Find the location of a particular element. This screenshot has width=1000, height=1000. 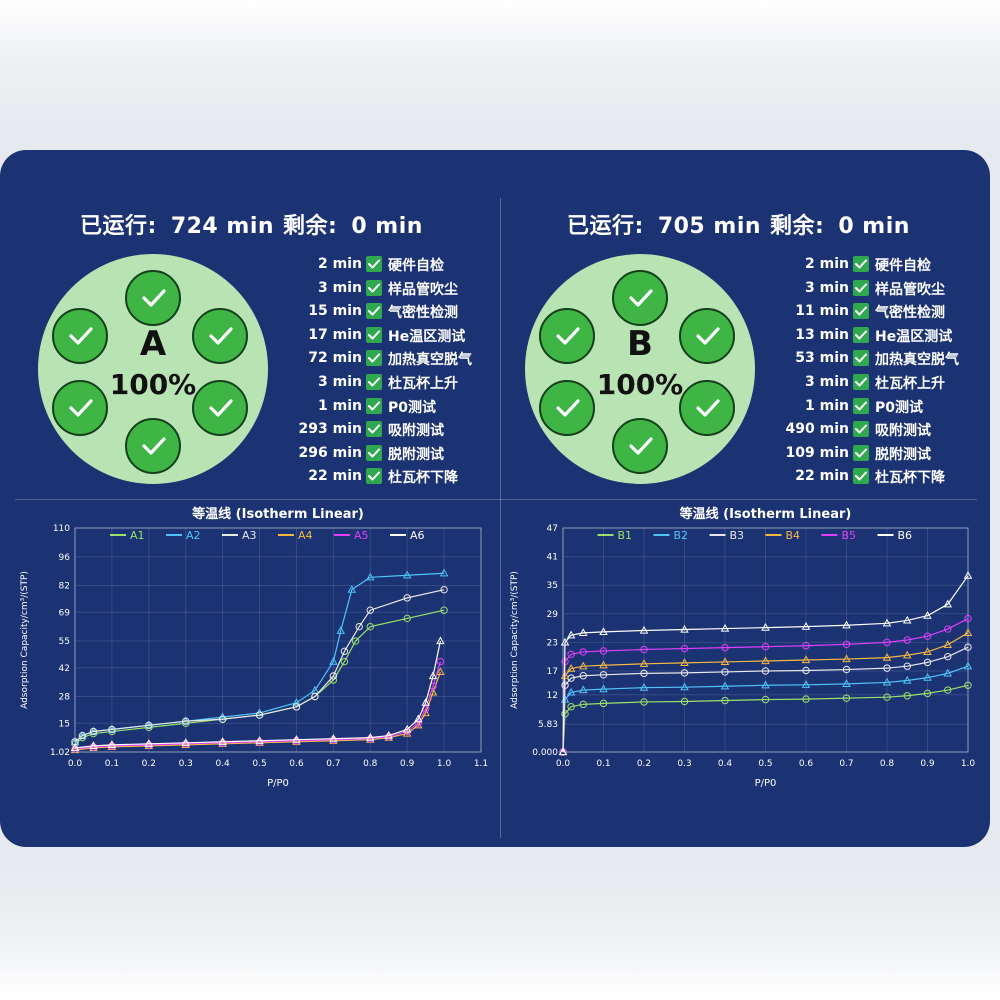

x-tick-label: 1.0 is located at coordinates (968, 764).